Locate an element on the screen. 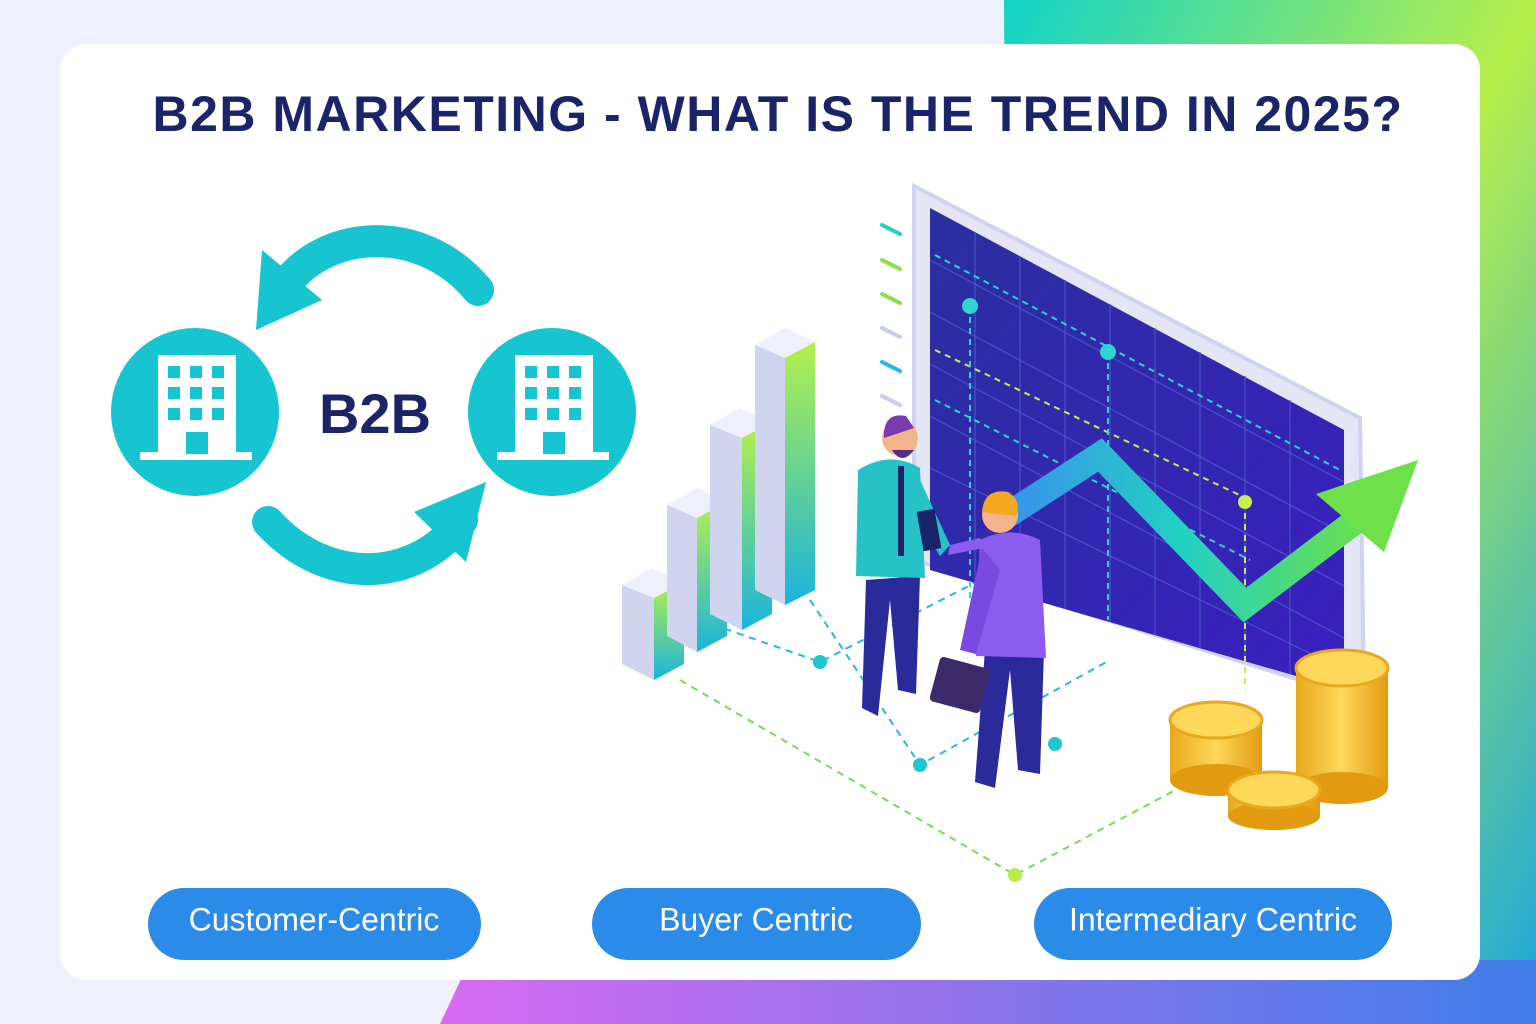  trend-arrow-head is located at coordinates (1367, 506).